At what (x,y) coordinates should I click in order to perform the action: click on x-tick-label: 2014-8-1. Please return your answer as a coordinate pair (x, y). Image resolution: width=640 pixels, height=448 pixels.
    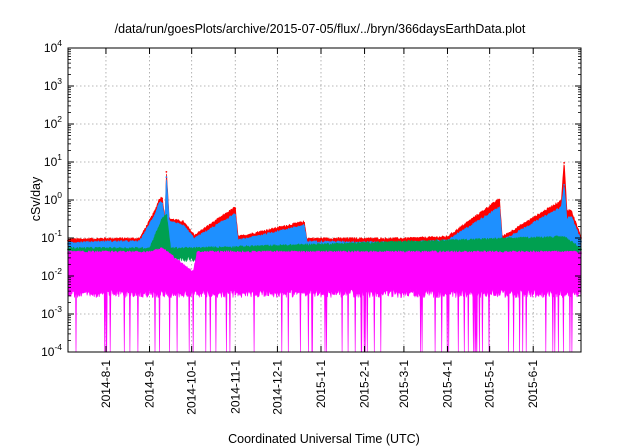
    Looking at the image, I should click on (106, 384).